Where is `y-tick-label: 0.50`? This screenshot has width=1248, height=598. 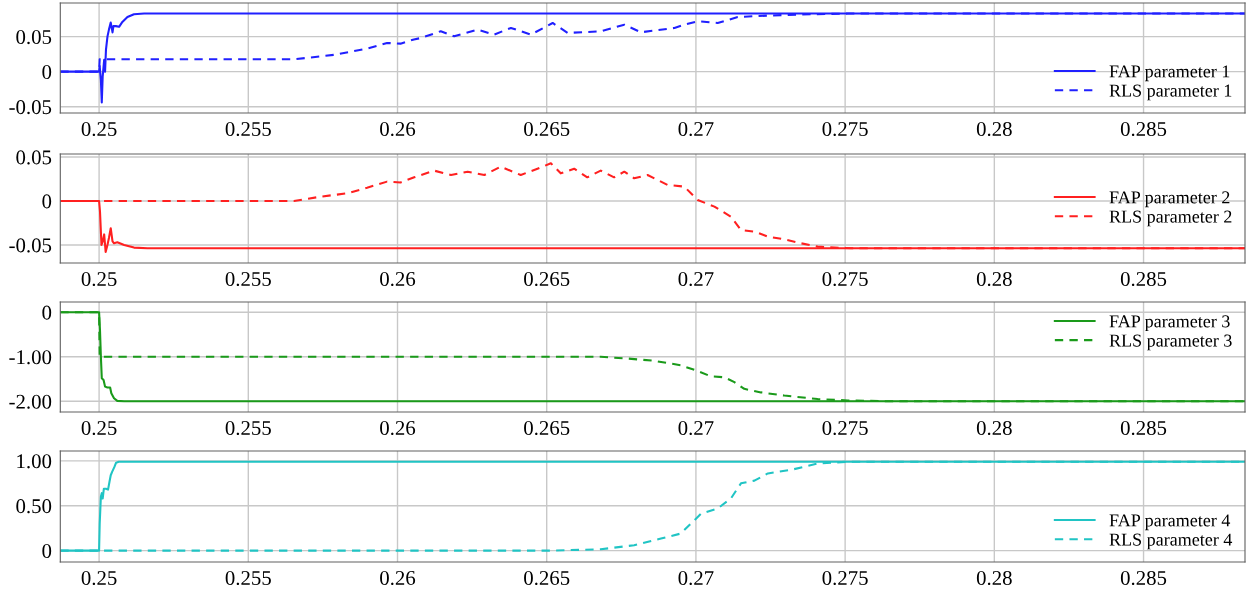 y-tick-label: 0.50 is located at coordinates (34, 506).